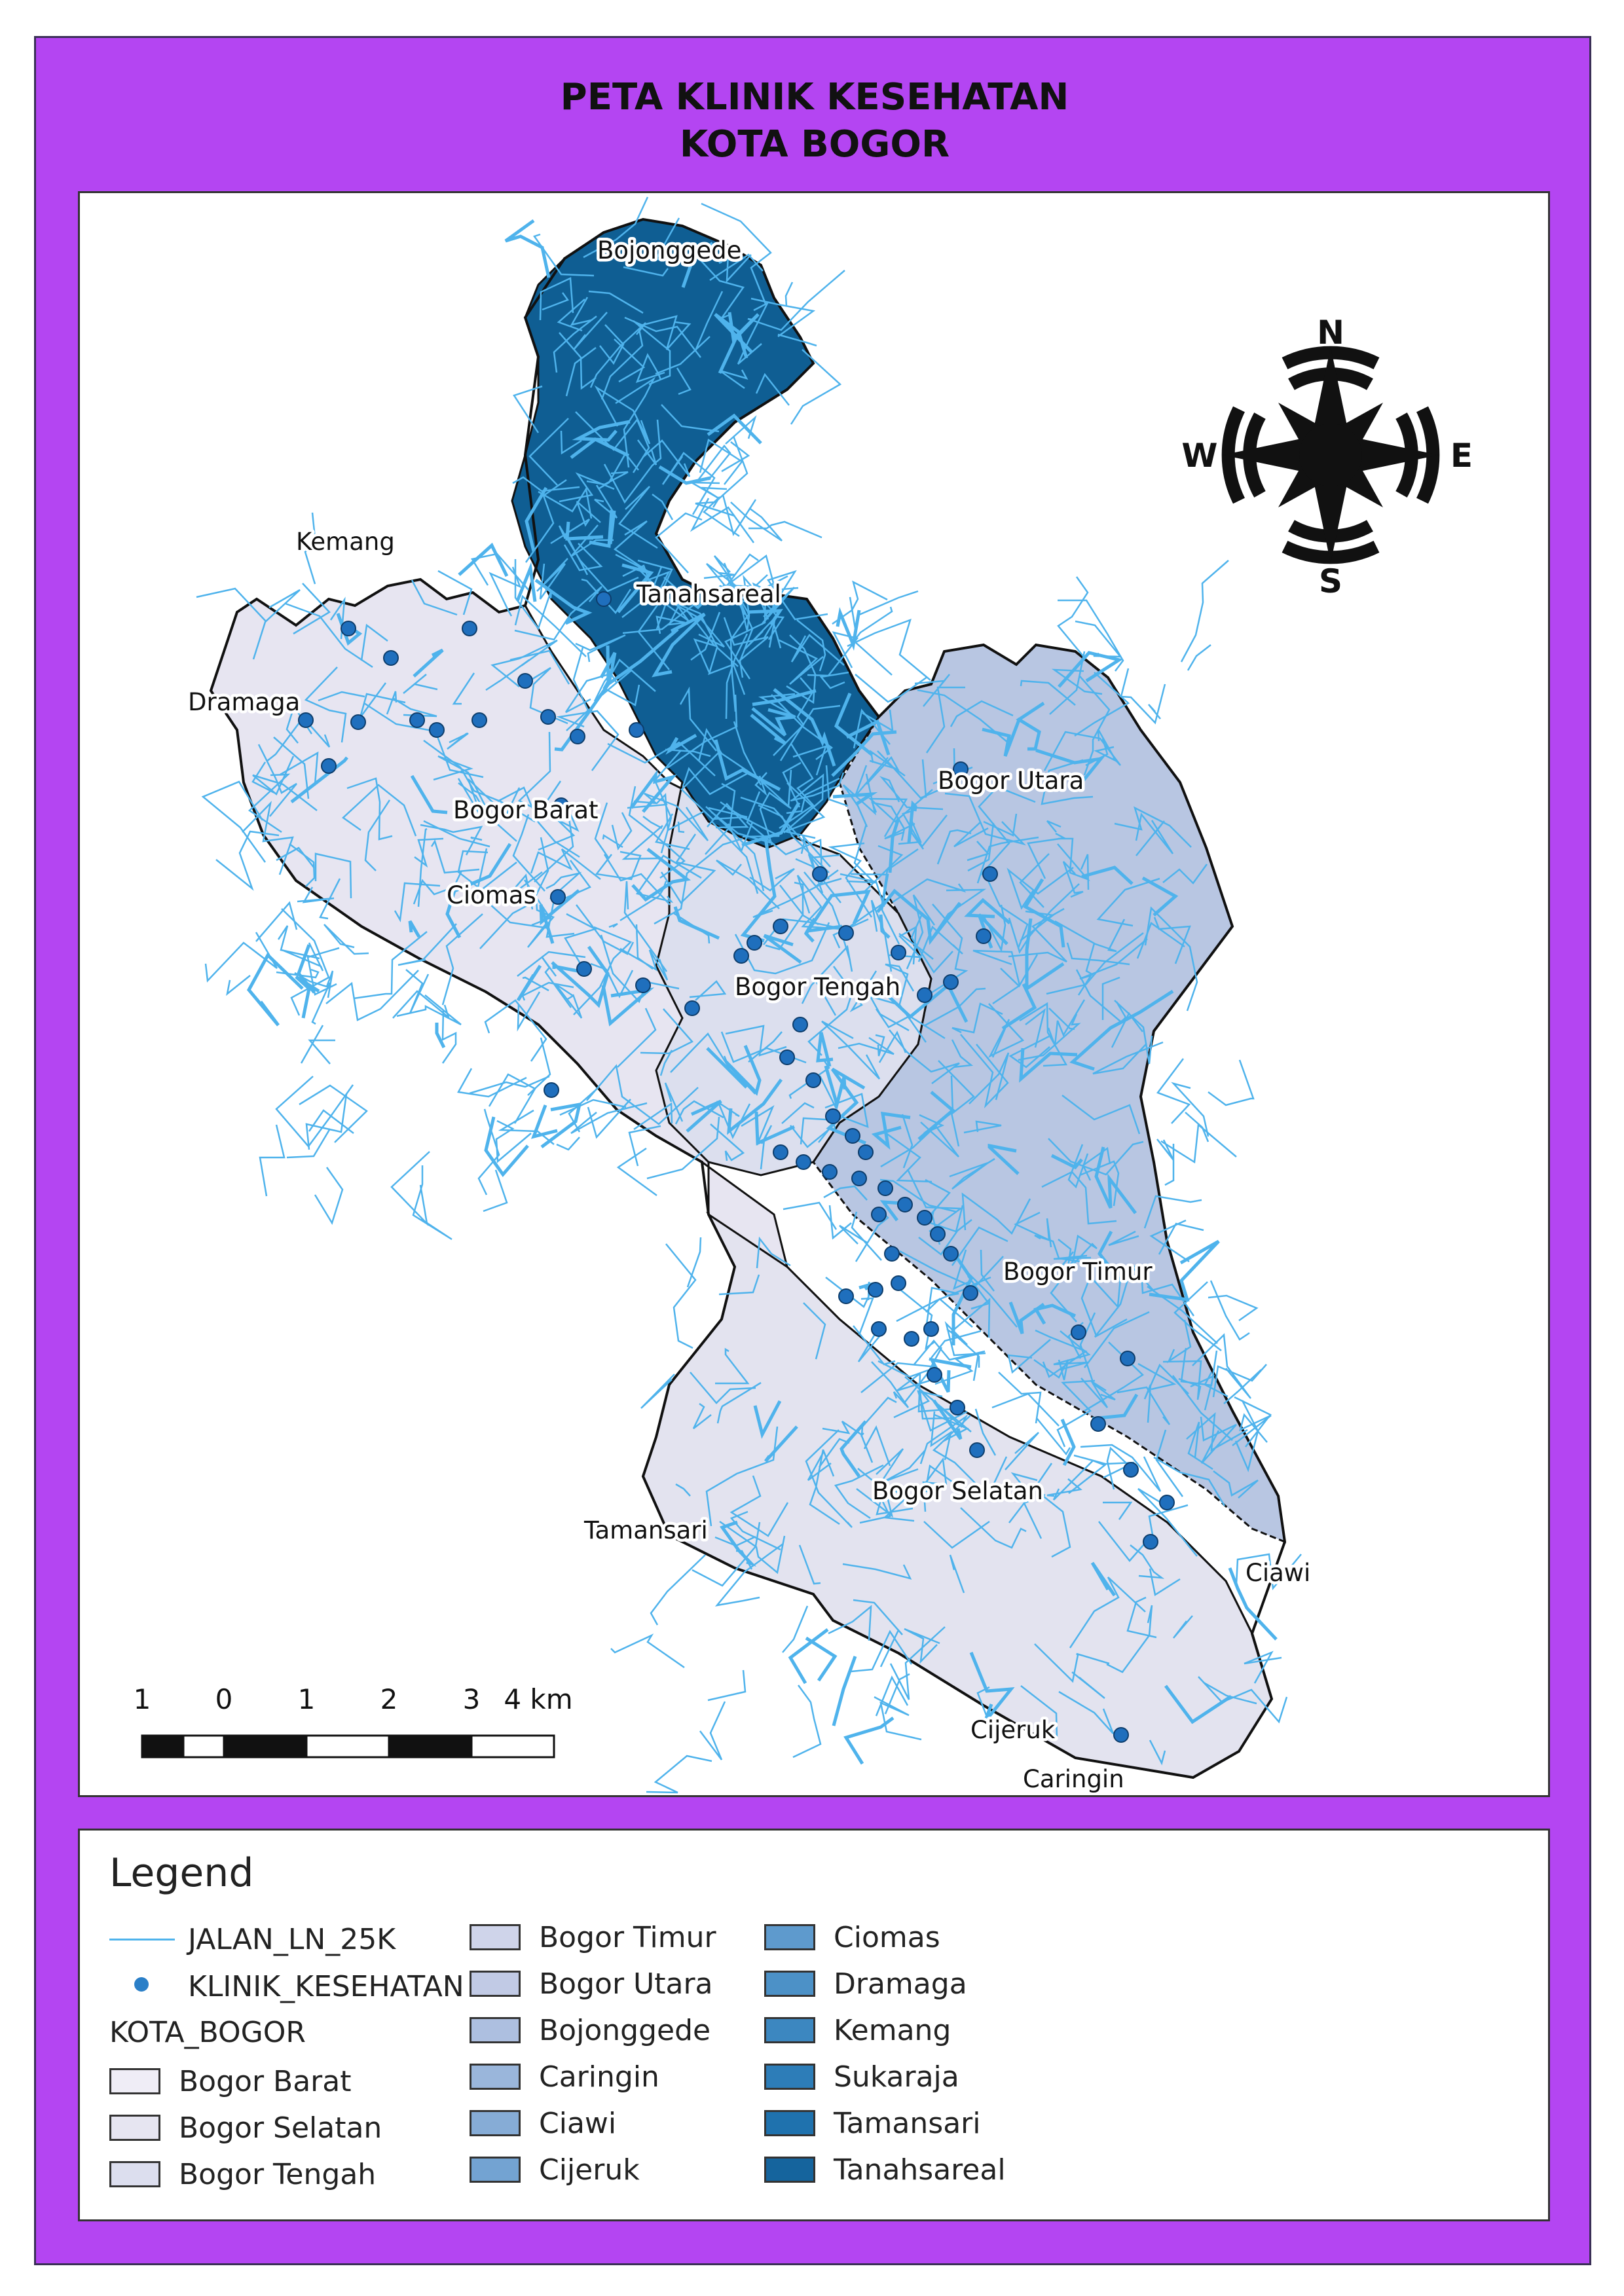  Describe the element at coordinates (1461, 456) in the screenshot. I see `compass-e: E` at that location.